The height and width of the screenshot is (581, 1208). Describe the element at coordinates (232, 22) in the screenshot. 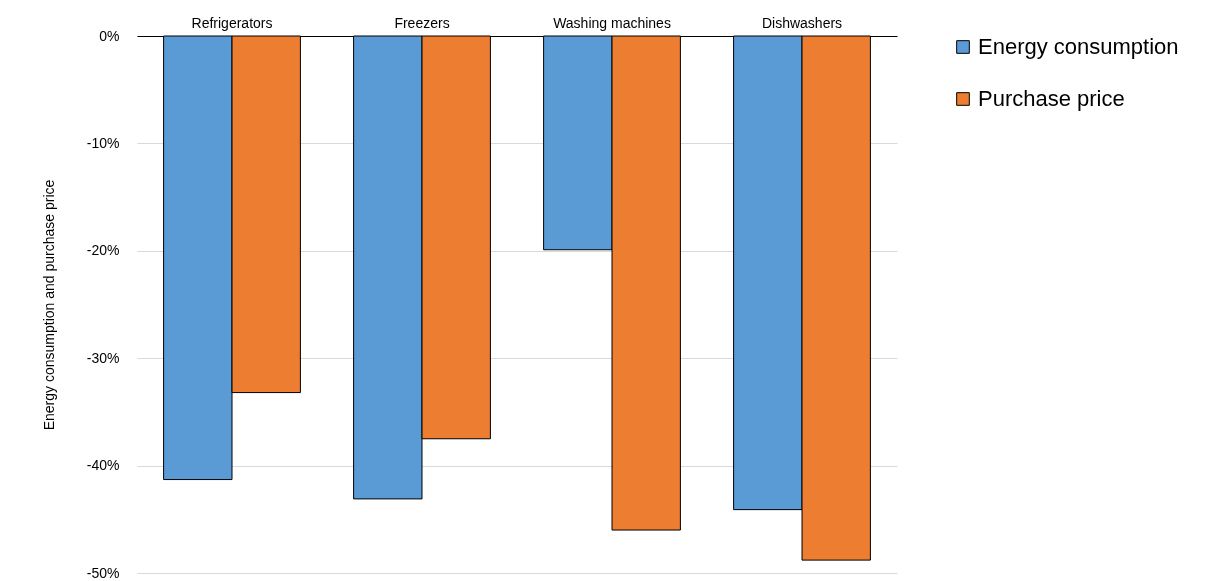

I see `x-tick-label: Refrigerators` at that location.